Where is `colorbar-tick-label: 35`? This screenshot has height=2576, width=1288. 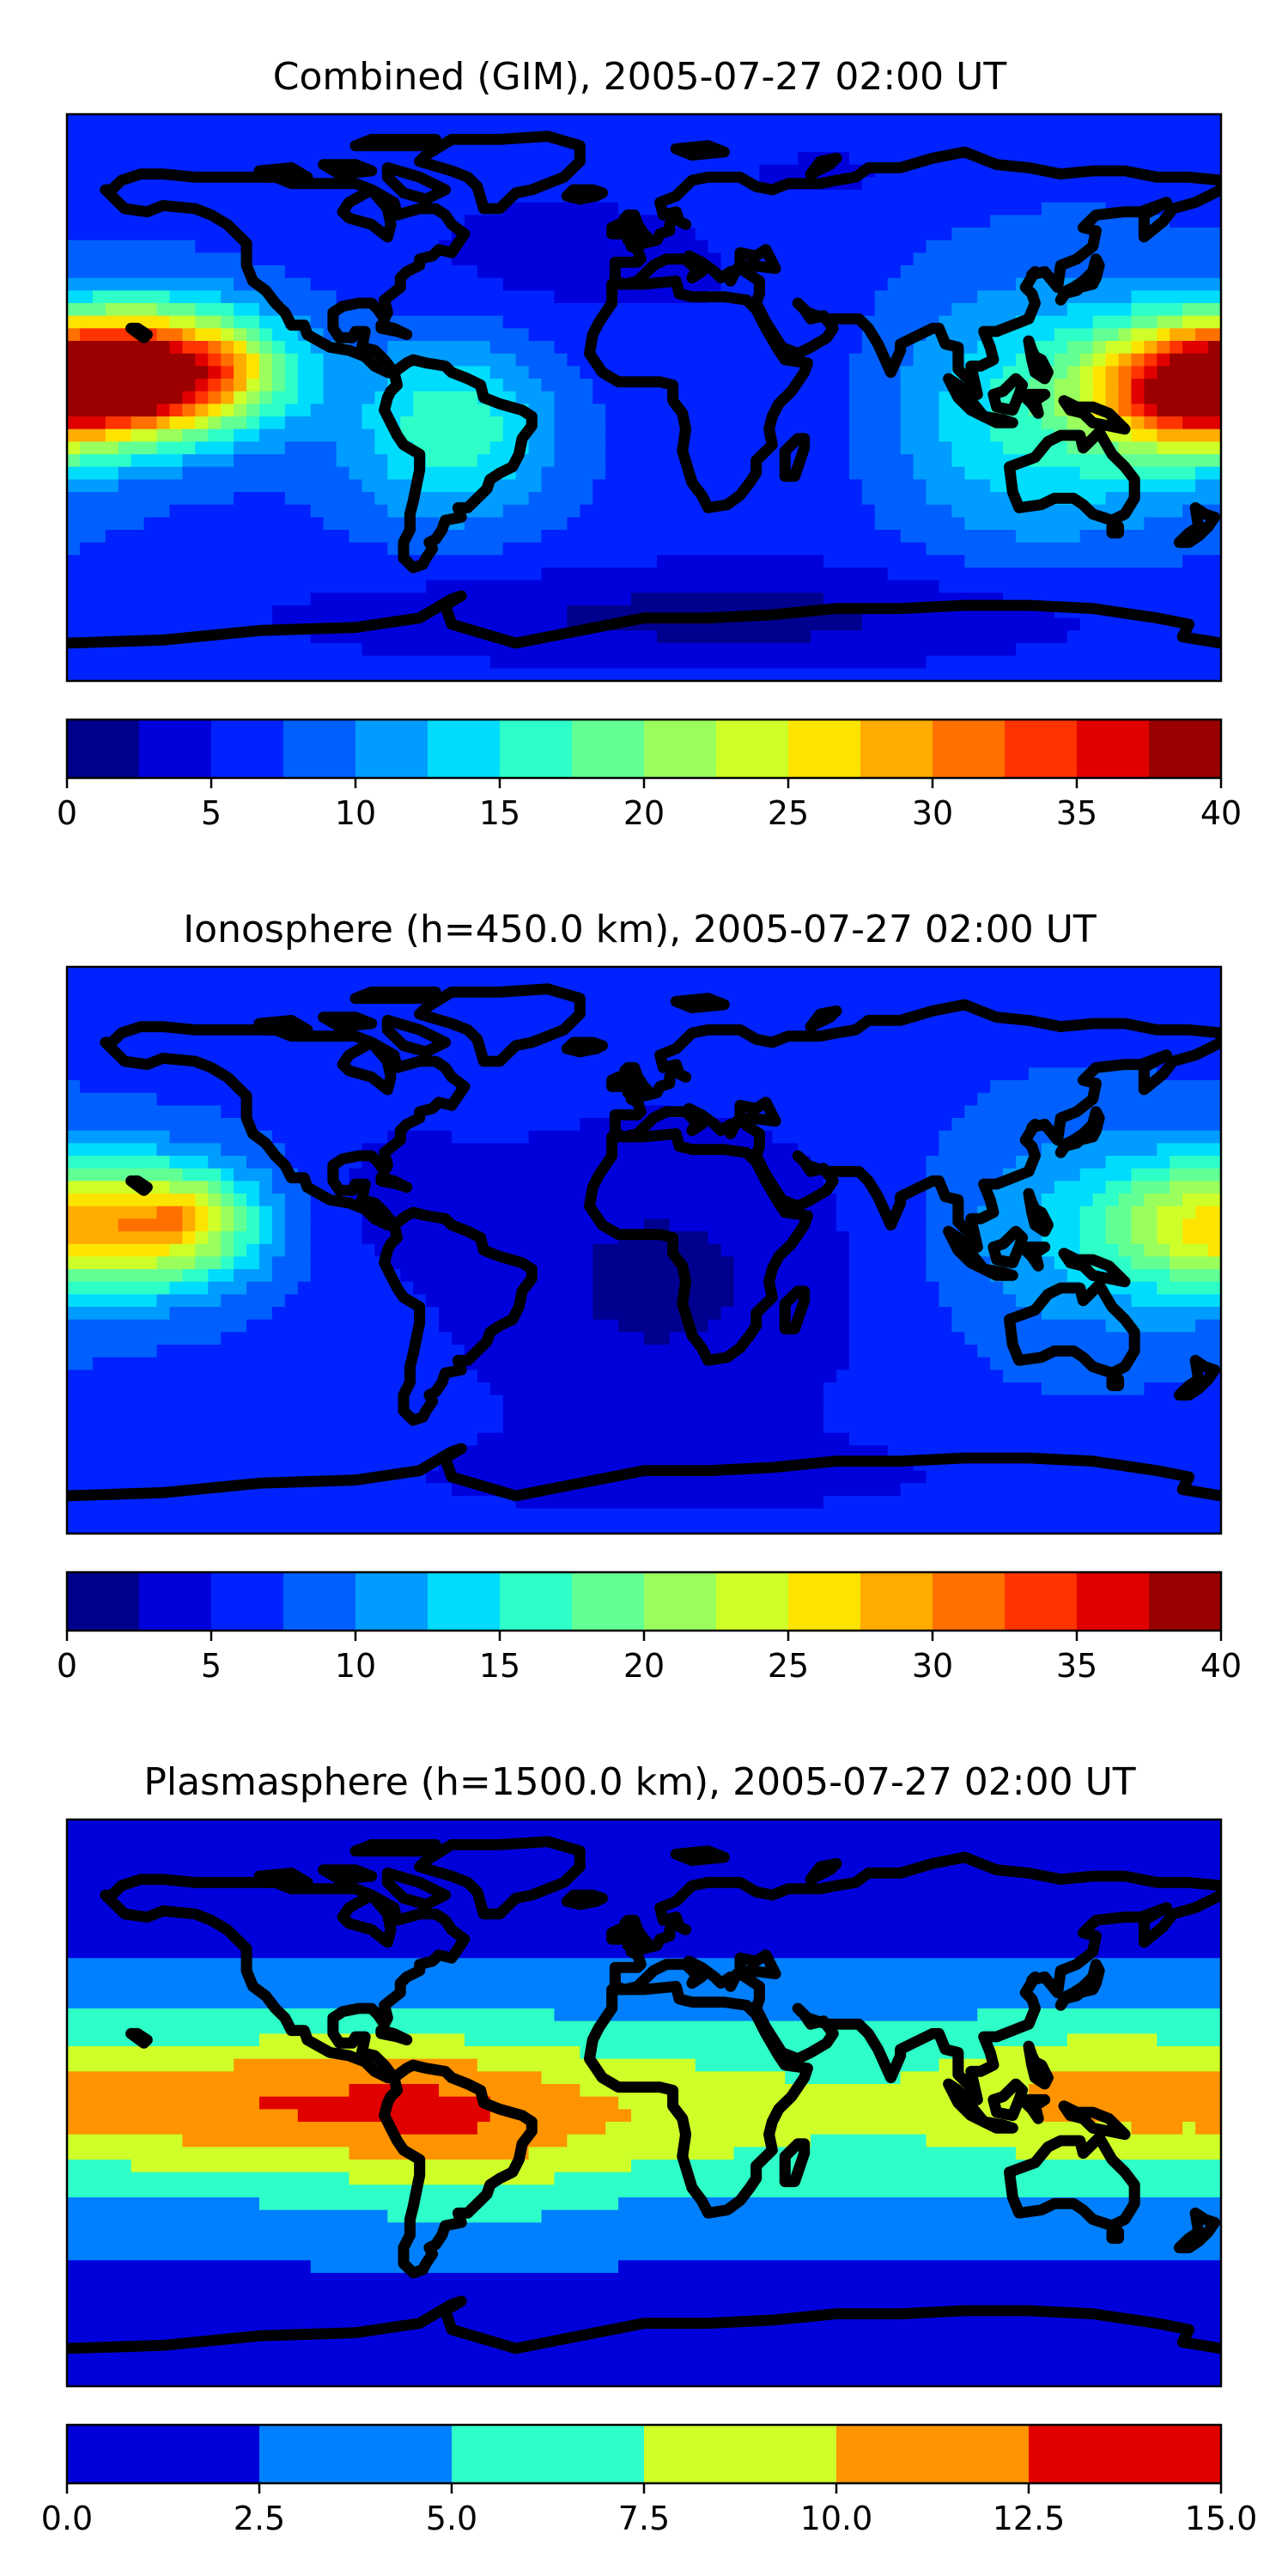
colorbar-tick-label: 35 is located at coordinates (1076, 1666).